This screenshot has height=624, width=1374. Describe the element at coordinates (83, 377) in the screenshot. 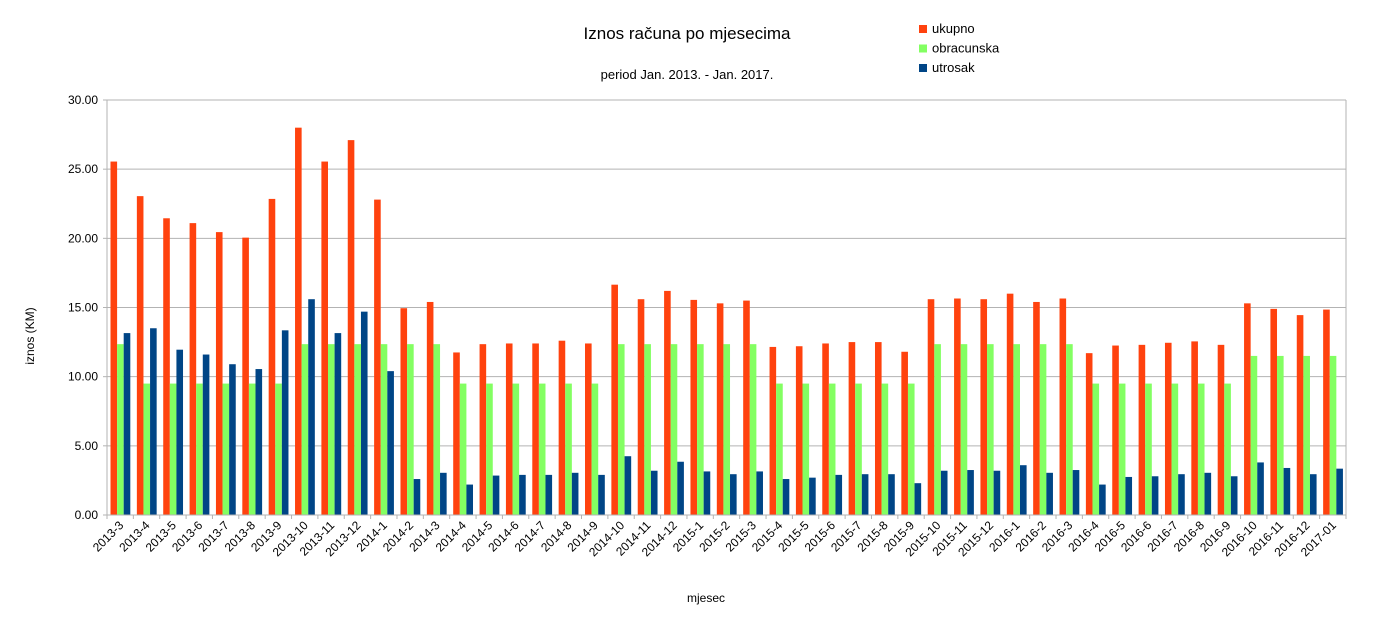

I see `y-tick-label: 10.00` at that location.